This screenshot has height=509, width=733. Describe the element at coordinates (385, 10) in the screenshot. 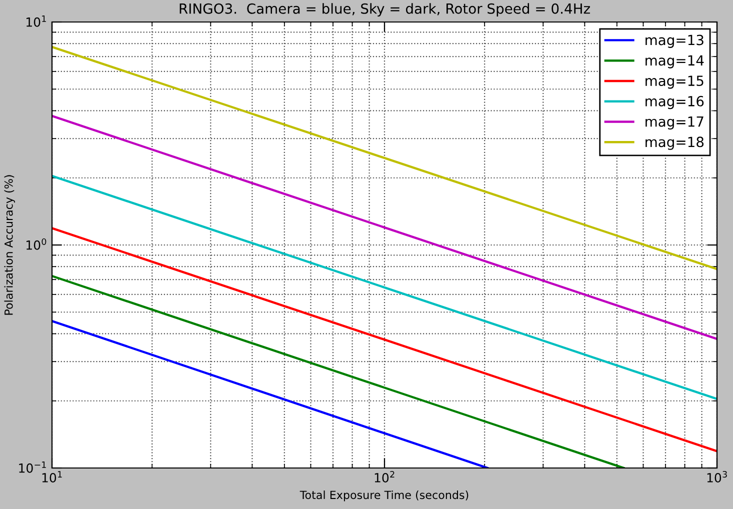

I see `chart-title: RINGO3. Camera = blue, Sky = dark, Rotor Speed = 0.4Hz` at that location.